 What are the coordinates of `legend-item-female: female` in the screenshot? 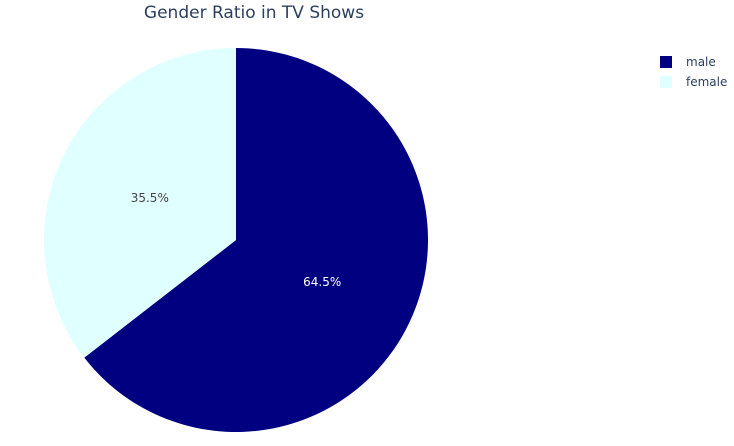 It's located at (691, 82).